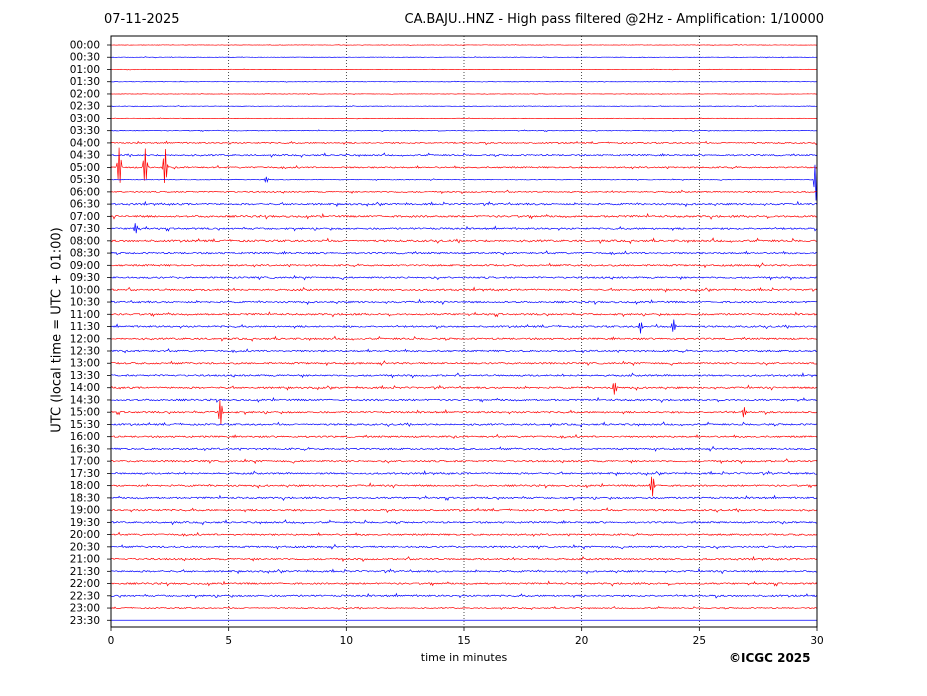  Describe the element at coordinates (85, 511) in the screenshot. I see `row-tick-label: 19:00` at that location.